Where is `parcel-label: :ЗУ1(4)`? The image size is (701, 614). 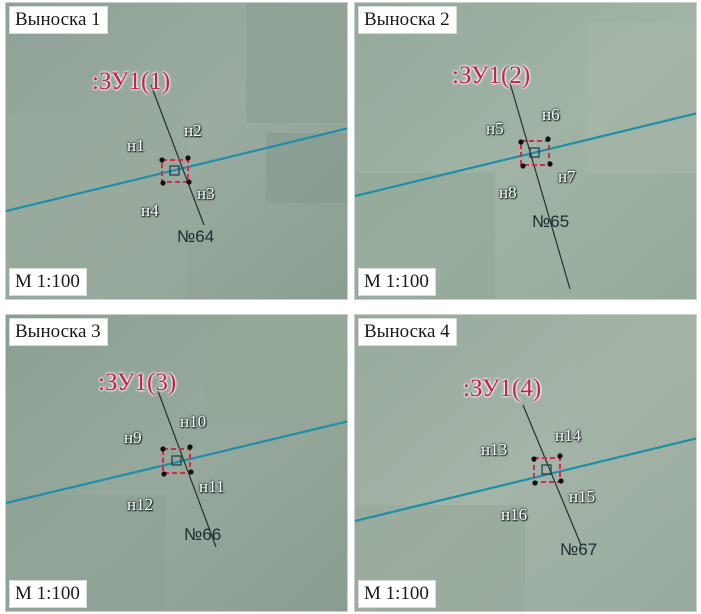
parcel-label: :ЗУ1(4) is located at coordinates (502, 388).